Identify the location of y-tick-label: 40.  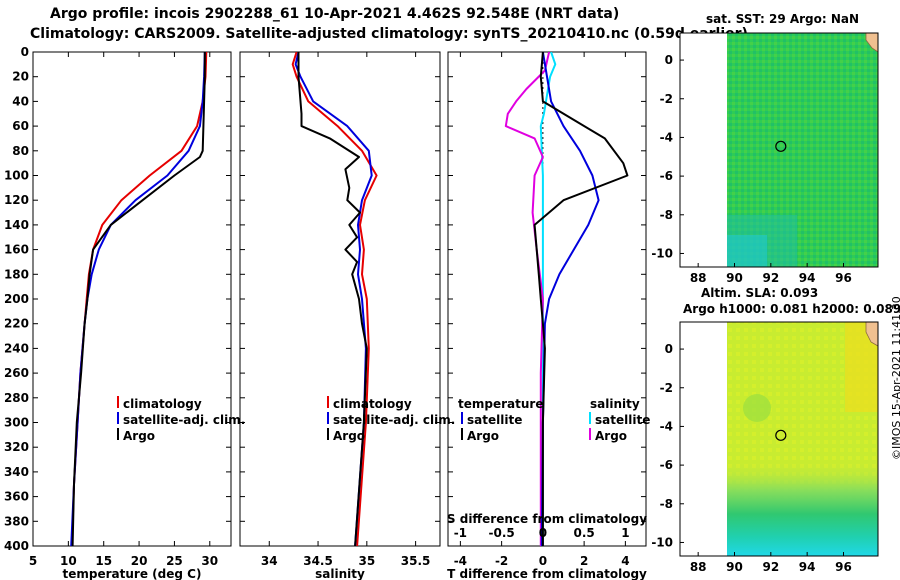
(20, 101).